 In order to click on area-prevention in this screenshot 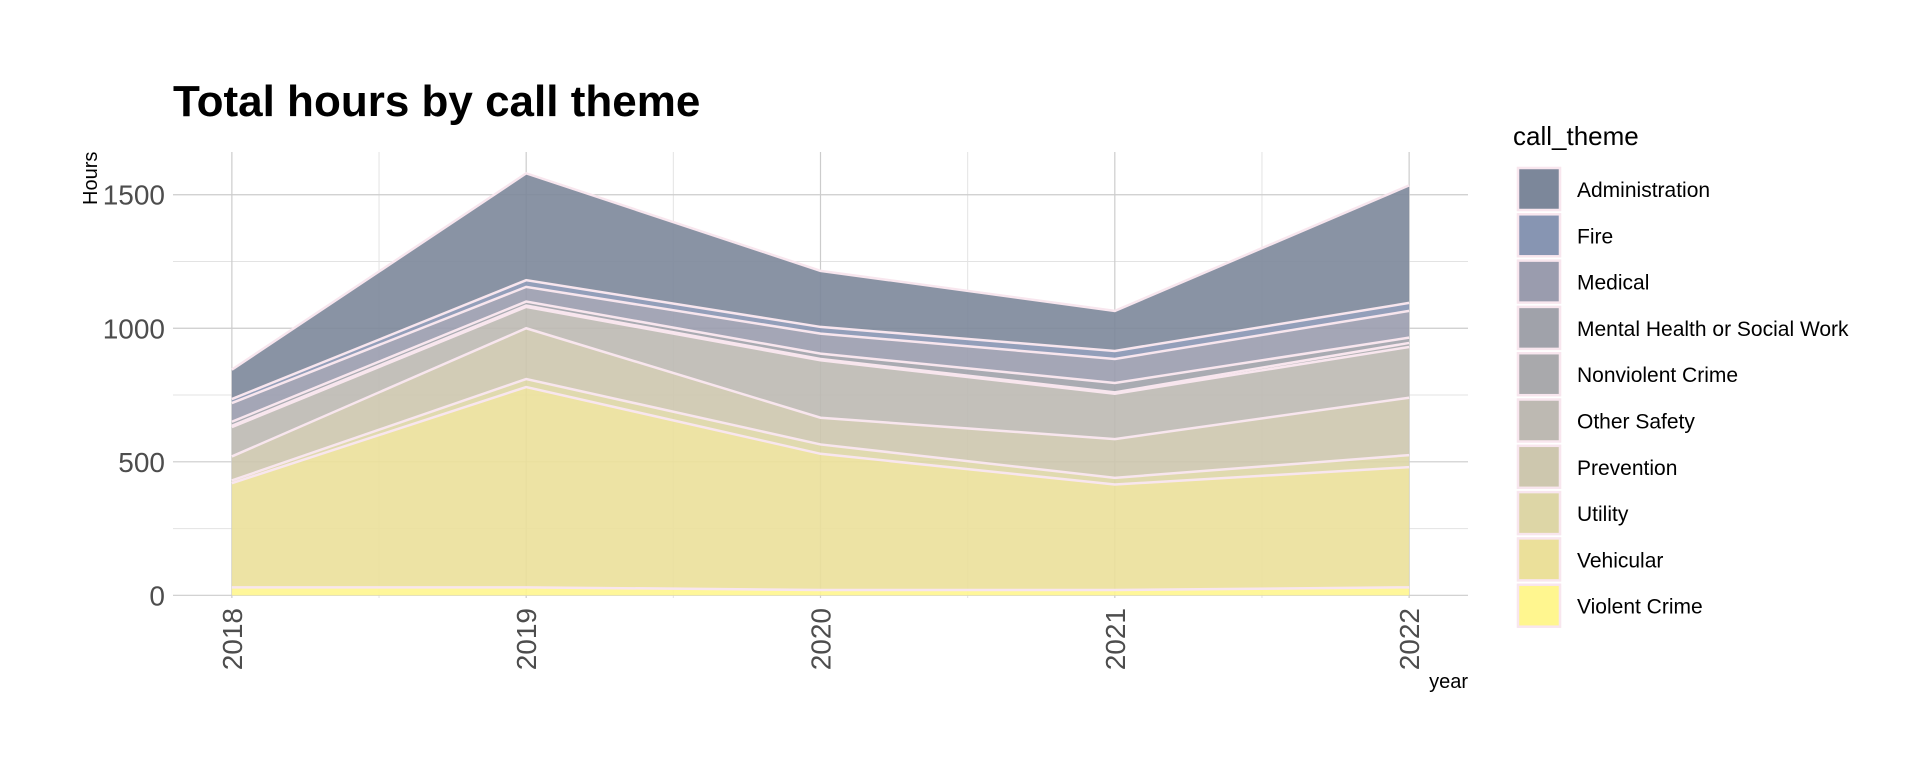, I will do `click(820, 404)`.